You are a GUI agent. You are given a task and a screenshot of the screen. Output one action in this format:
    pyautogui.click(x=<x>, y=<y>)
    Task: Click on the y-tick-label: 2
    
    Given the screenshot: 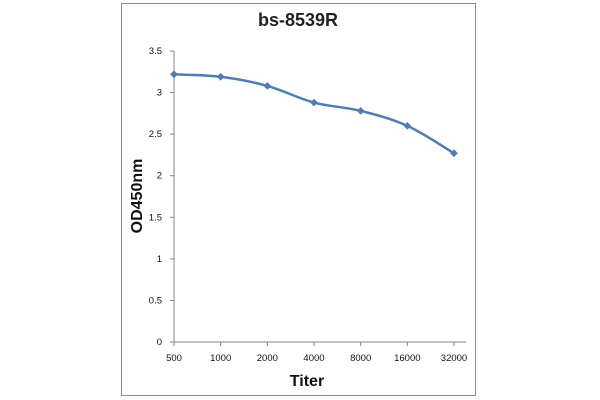 What is the action you would take?
    pyautogui.click(x=159, y=176)
    